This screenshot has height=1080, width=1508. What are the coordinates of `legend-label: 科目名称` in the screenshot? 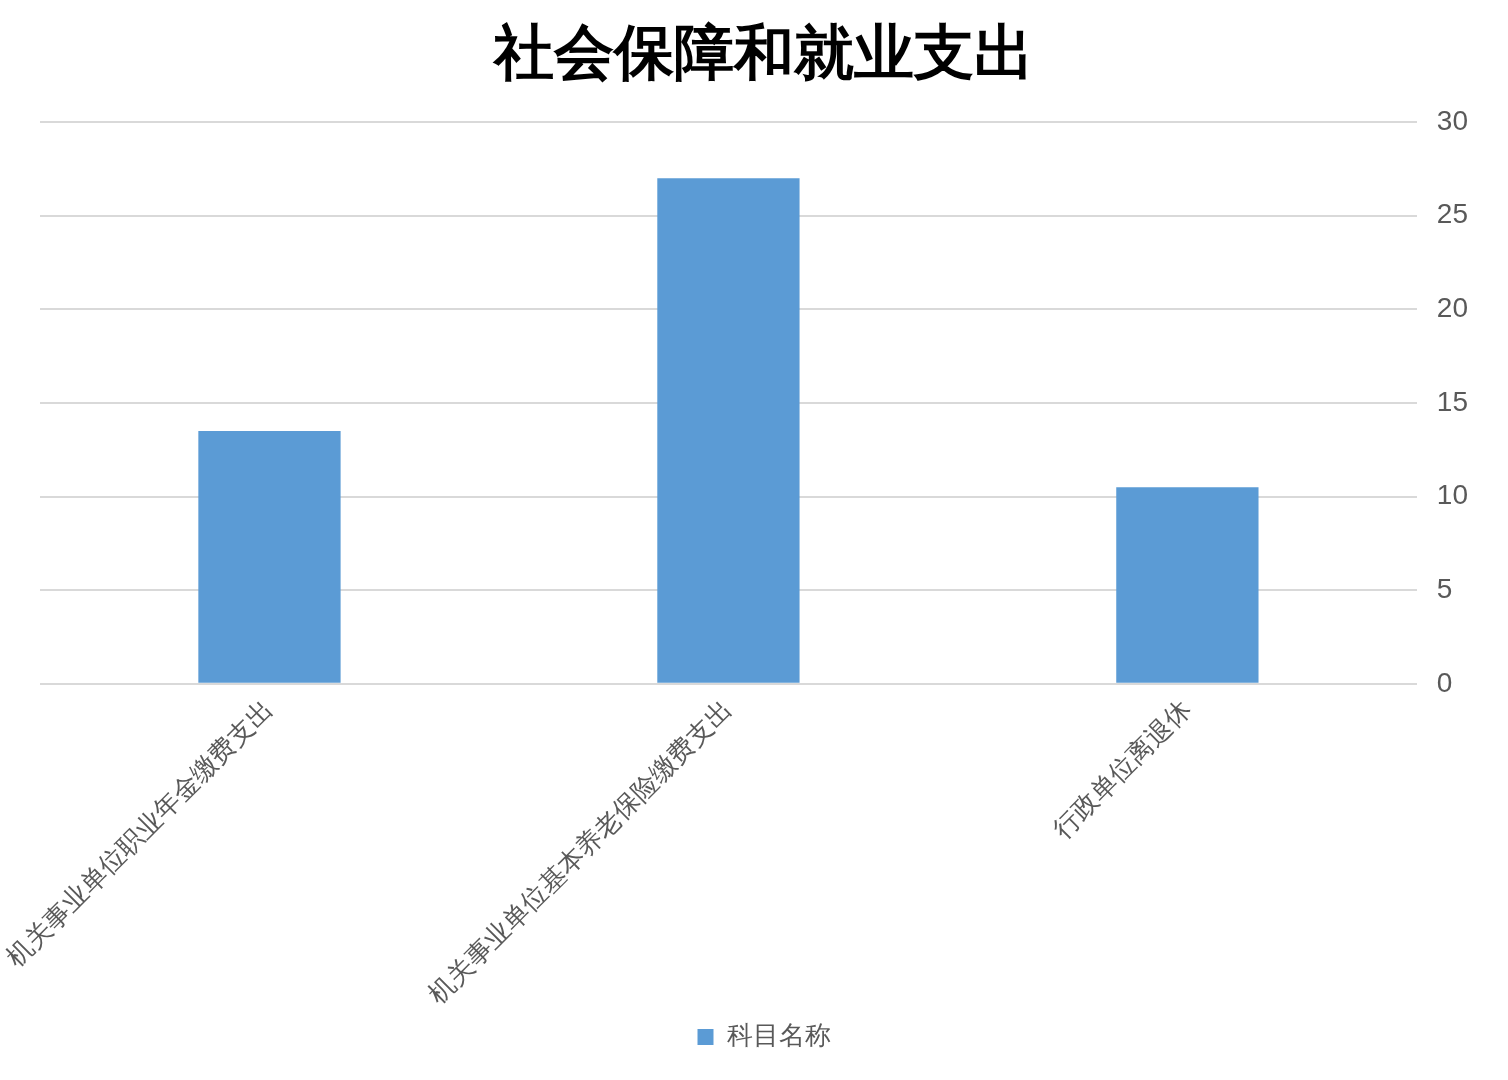 It's located at (778, 1035).